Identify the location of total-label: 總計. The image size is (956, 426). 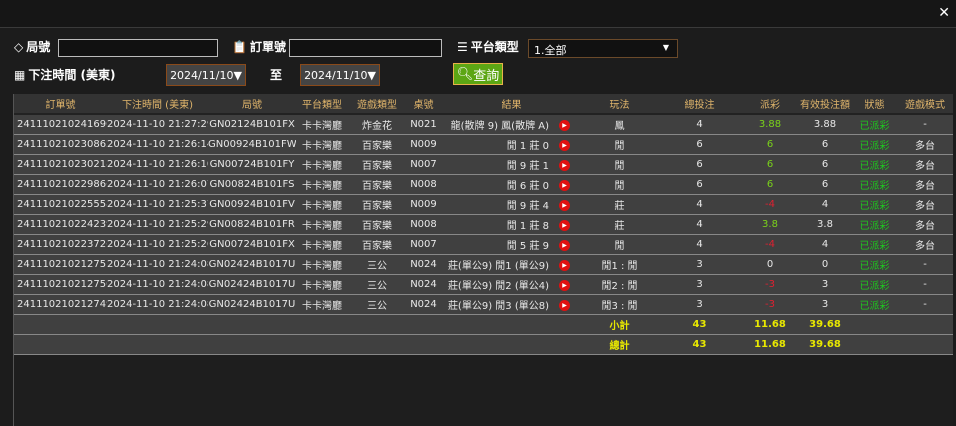
(619, 346).